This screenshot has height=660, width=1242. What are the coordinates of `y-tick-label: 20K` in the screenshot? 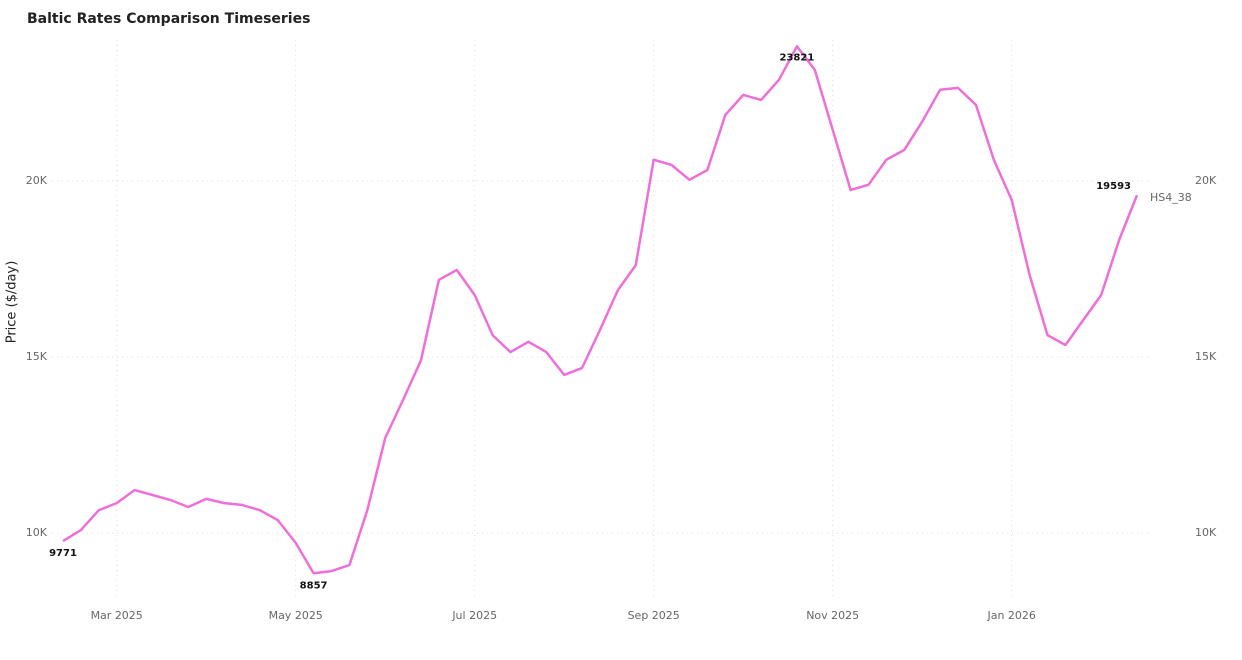 It's located at (37, 180).